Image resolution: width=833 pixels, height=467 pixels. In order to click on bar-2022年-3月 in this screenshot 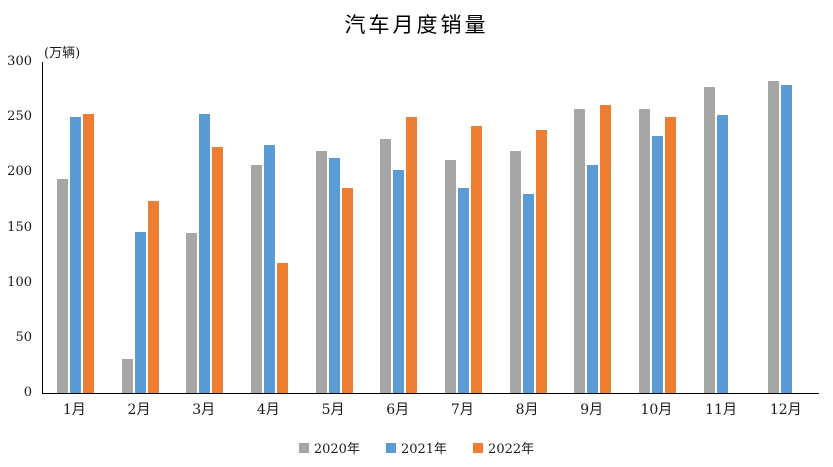, I will do `click(218, 270)`.